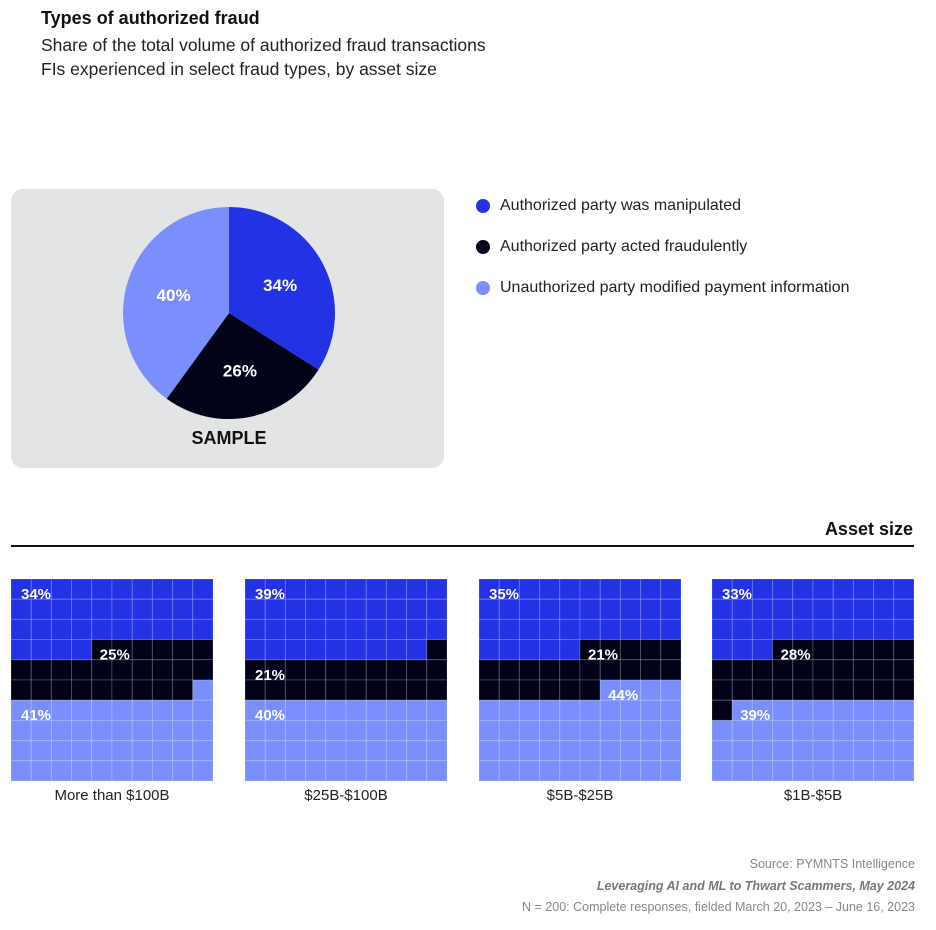 This screenshot has height=930, width=936. What do you see at coordinates (603, 655) in the screenshot?
I see `waffle-data-label: 21%` at bounding box center [603, 655].